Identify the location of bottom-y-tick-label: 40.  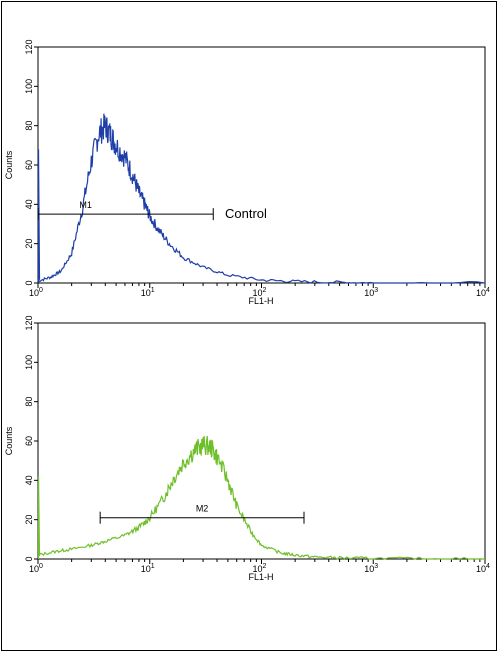
(29, 480).